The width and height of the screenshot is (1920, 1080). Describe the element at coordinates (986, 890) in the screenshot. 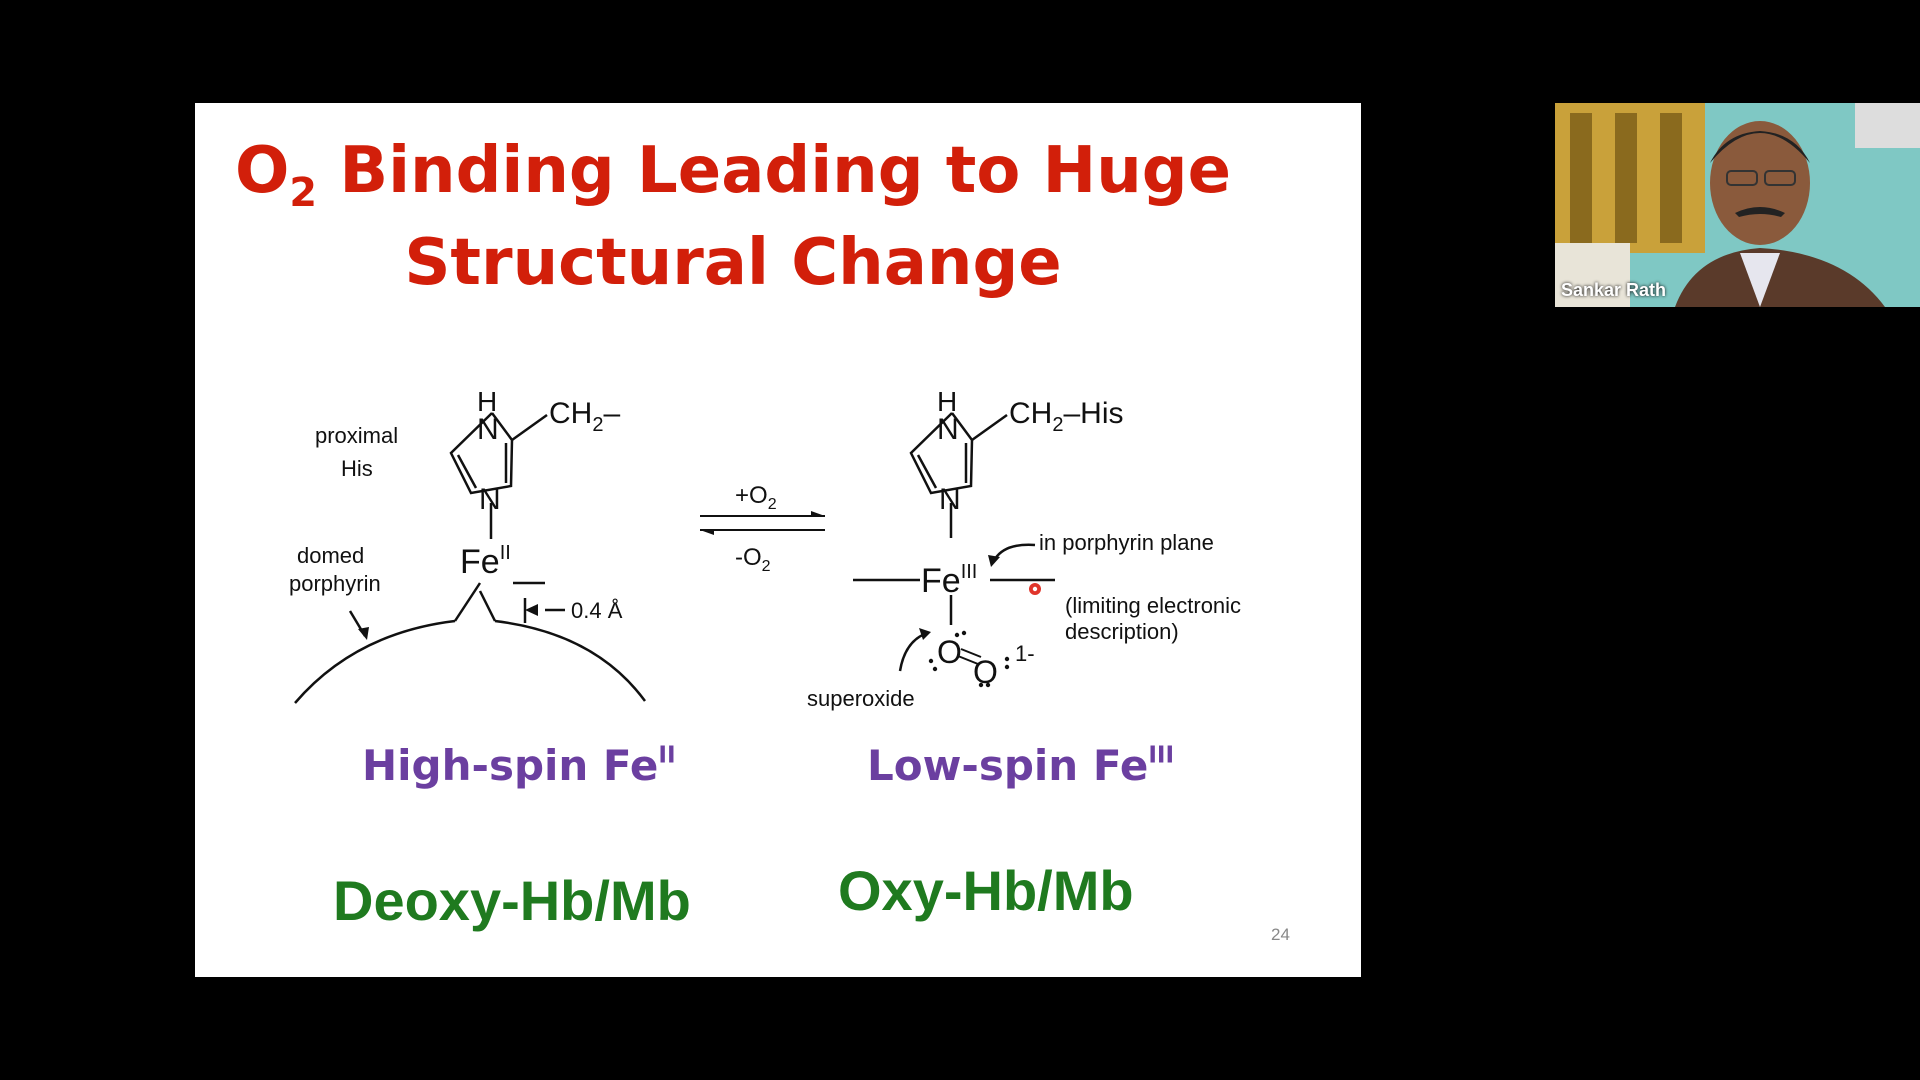

I see `oxy-label: Oxy-Hb/Mb` at that location.